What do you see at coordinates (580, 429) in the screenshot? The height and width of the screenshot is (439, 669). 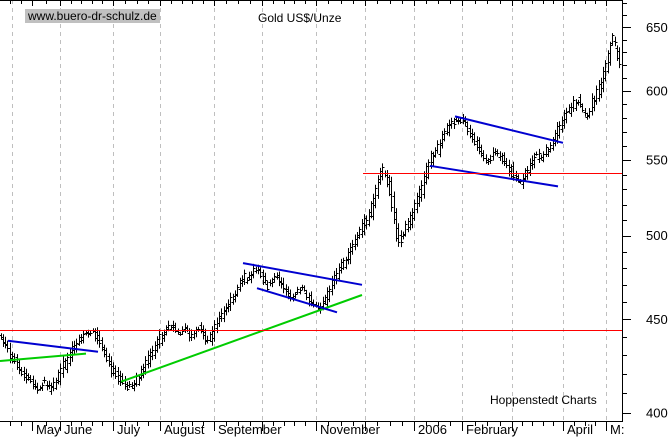 I see `x-axis-month-label: April` at bounding box center [580, 429].